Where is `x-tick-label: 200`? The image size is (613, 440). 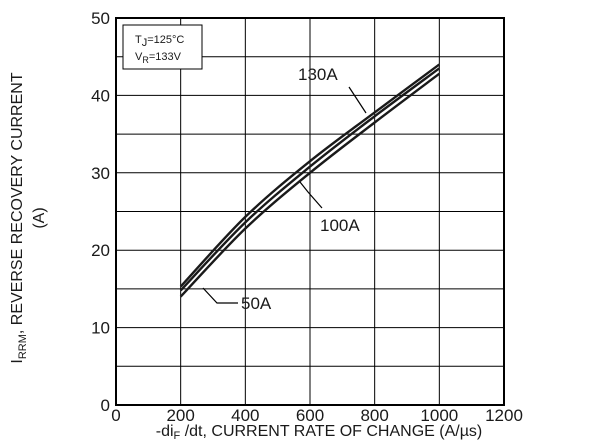 x-tick-label: 200 is located at coordinates (180, 415).